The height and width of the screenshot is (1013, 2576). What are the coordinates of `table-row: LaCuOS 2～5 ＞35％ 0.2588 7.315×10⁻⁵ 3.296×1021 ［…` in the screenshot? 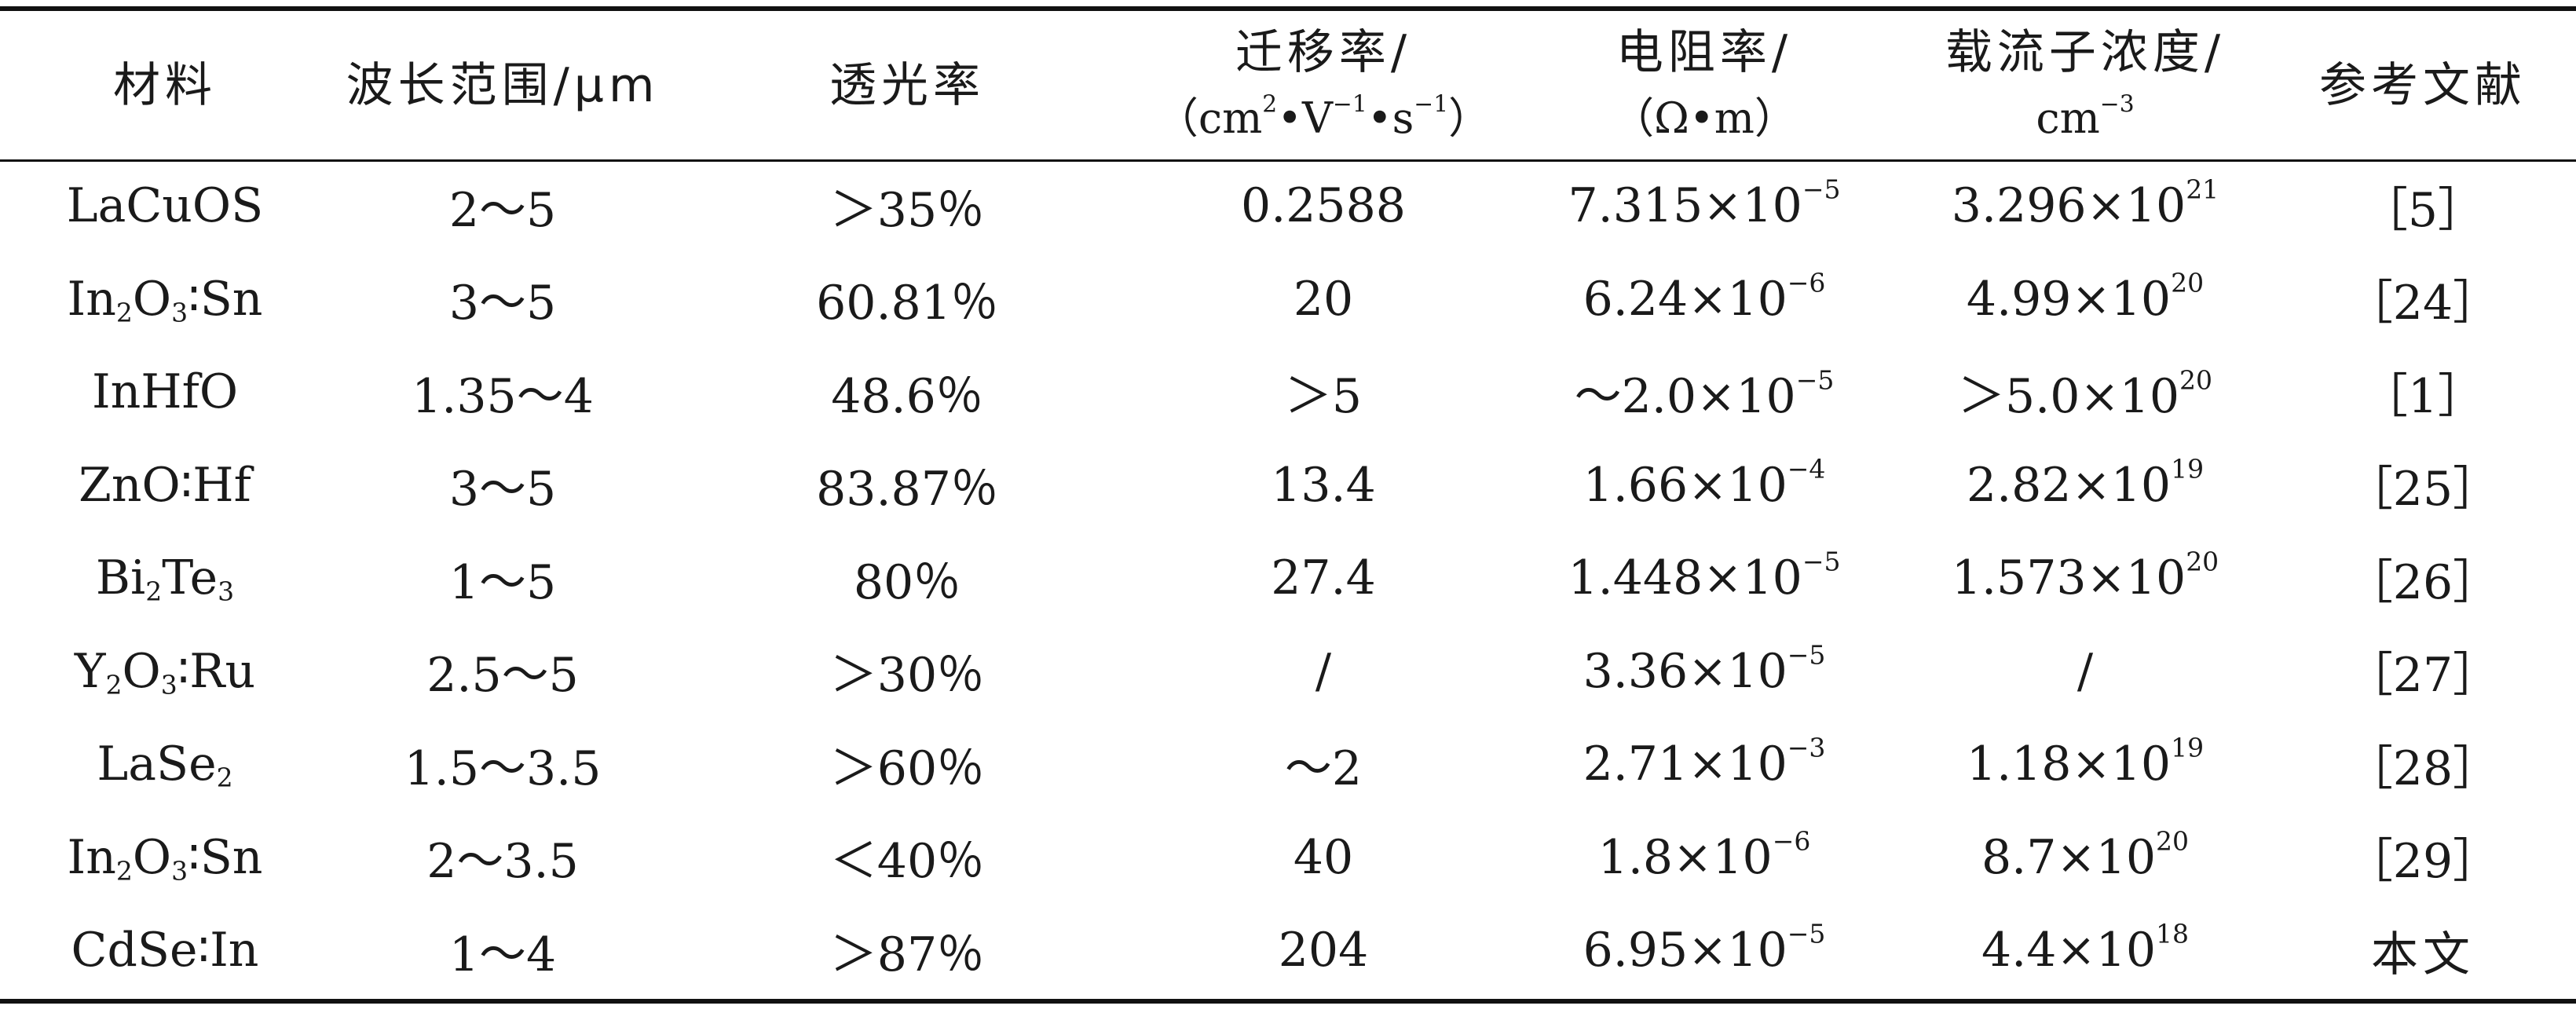 It's located at (1288, 206).